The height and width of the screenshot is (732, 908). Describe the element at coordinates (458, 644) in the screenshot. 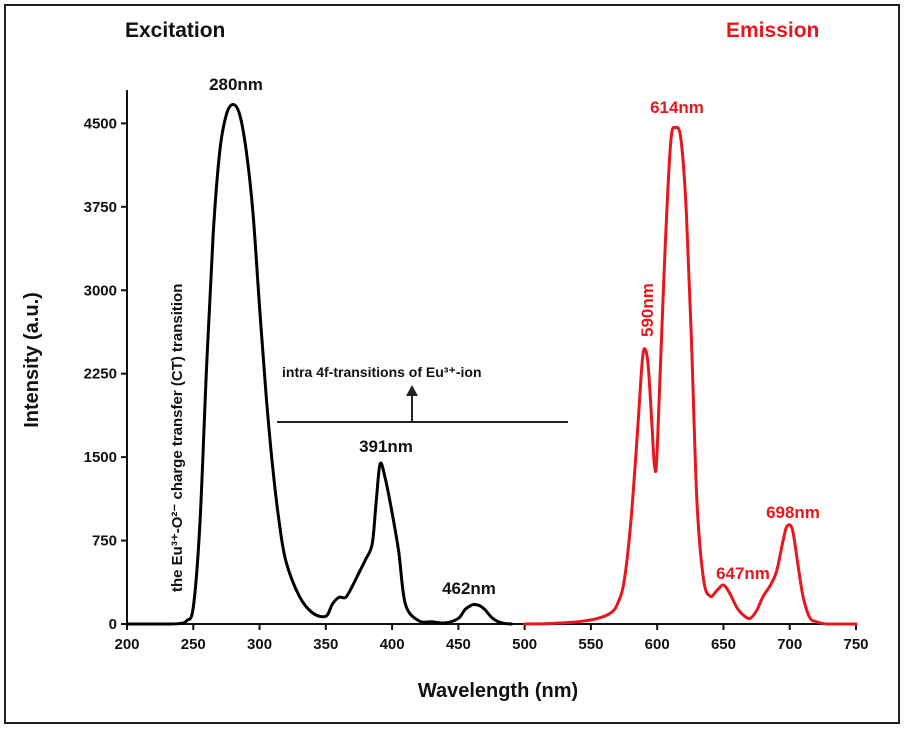

I see `x-tick-label: 450` at that location.